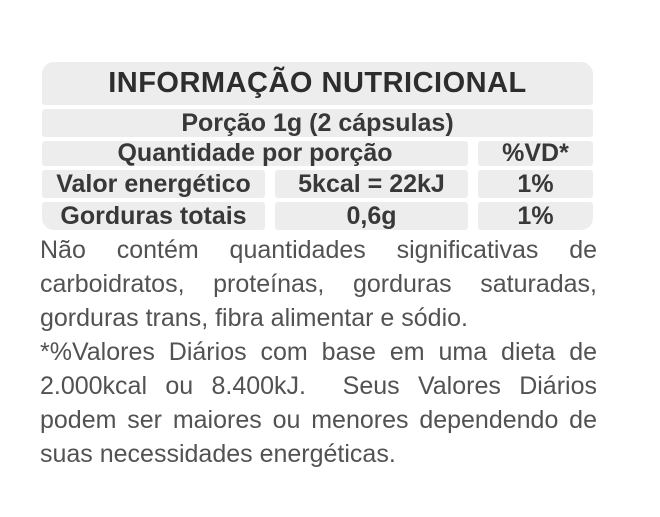 The height and width of the screenshot is (517, 660). What do you see at coordinates (153, 184) in the screenshot?
I see `nutrient-name-energy: Valor energético` at bounding box center [153, 184].